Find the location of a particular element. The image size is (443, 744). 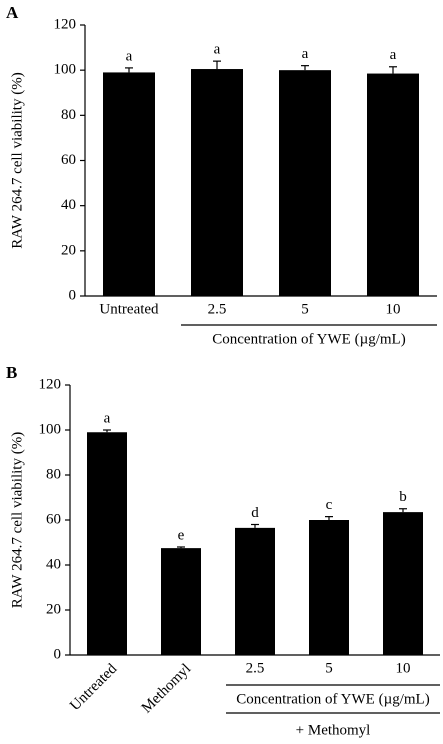

group-sublabel: + Methomyl is located at coordinates (333, 730).